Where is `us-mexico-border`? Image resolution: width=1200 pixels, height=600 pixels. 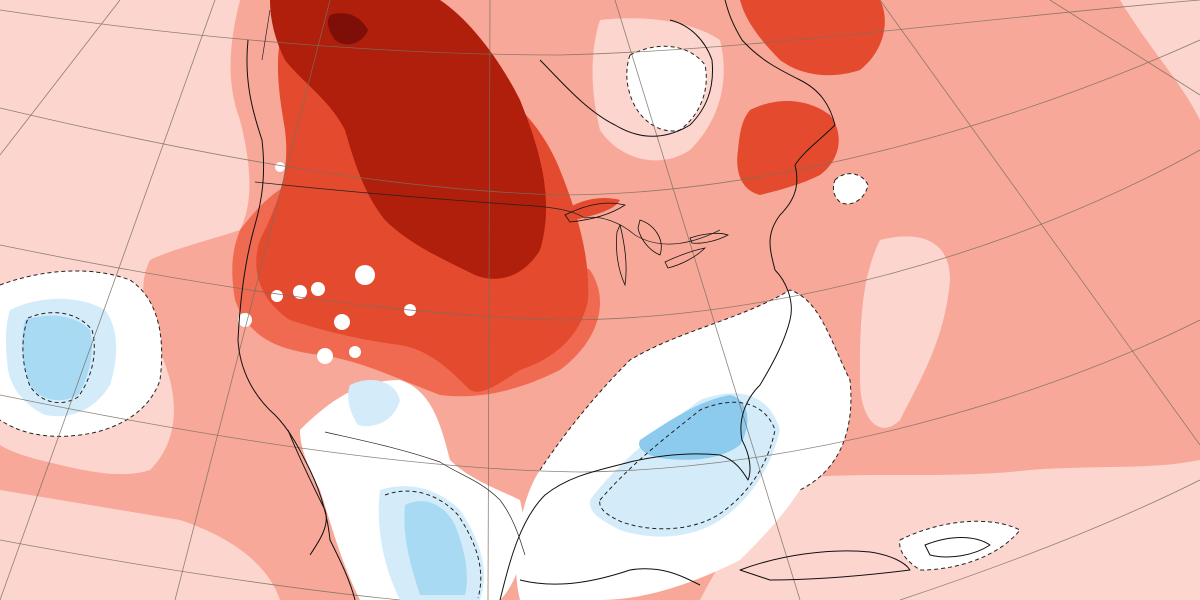 us-mexico-border is located at coordinates (425, 493).